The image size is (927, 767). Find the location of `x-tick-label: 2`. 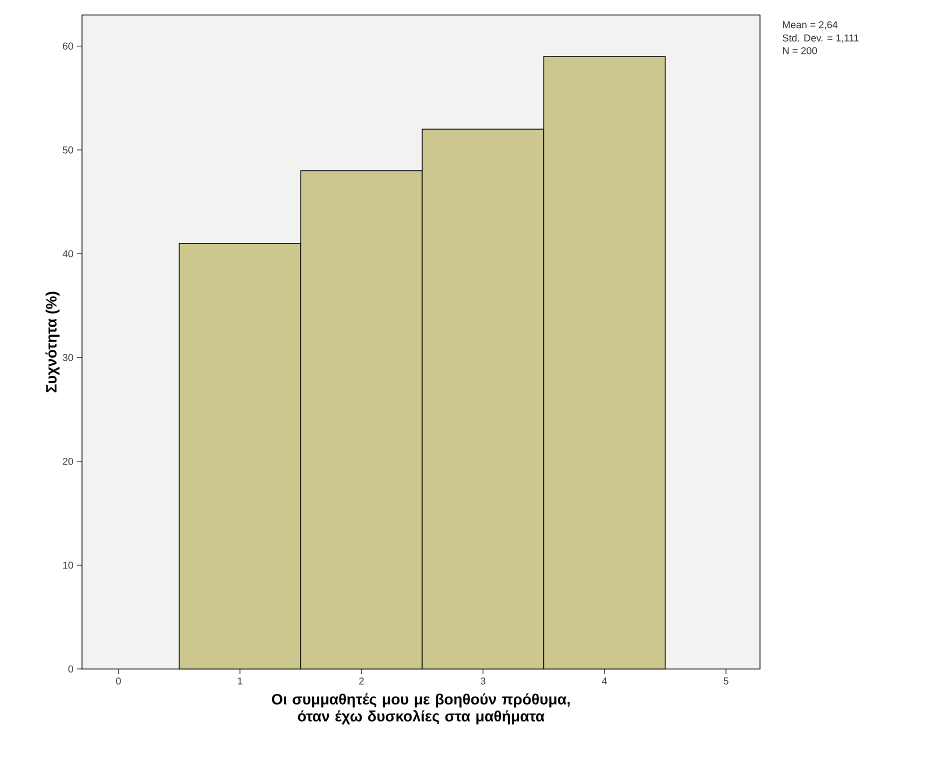

x-tick-label: 2 is located at coordinates (361, 681).